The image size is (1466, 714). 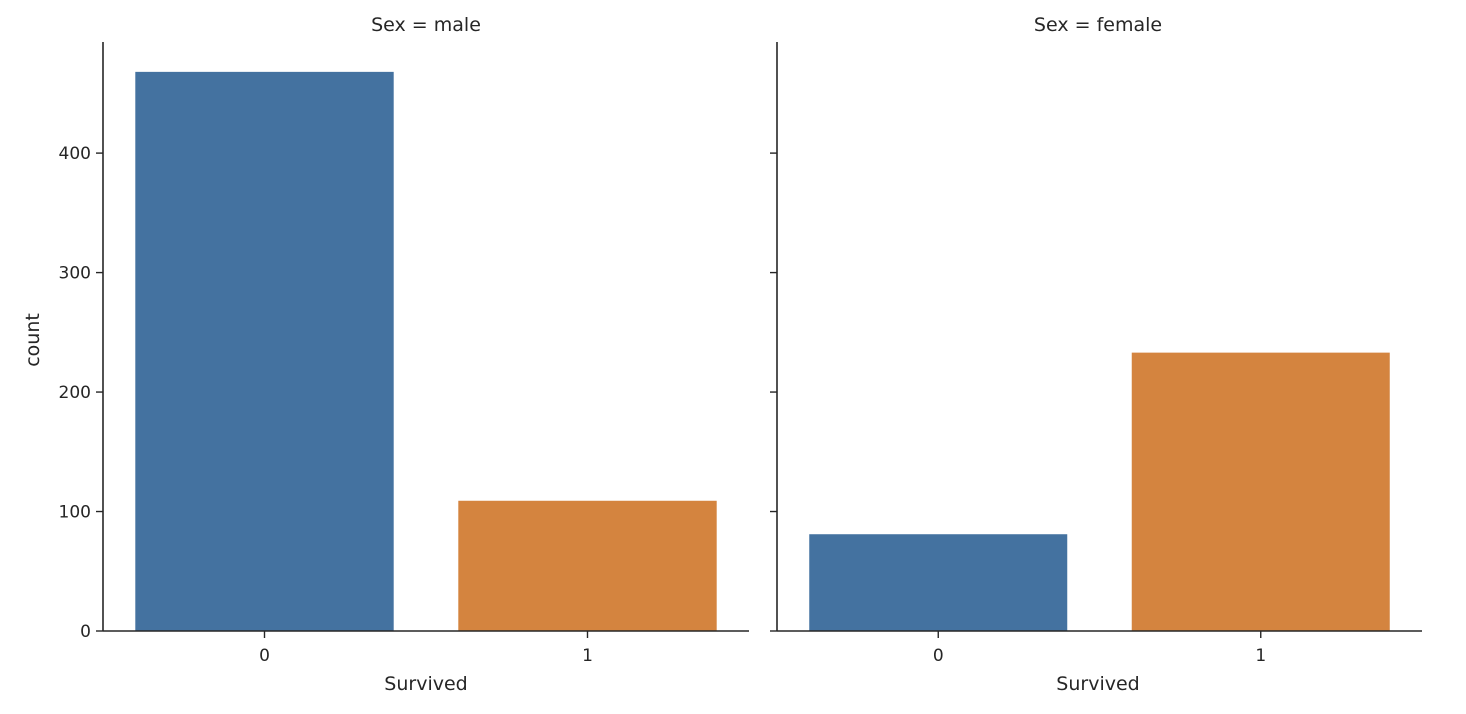 What do you see at coordinates (75, 393) in the screenshot?
I see `y-tick-label: 200` at bounding box center [75, 393].